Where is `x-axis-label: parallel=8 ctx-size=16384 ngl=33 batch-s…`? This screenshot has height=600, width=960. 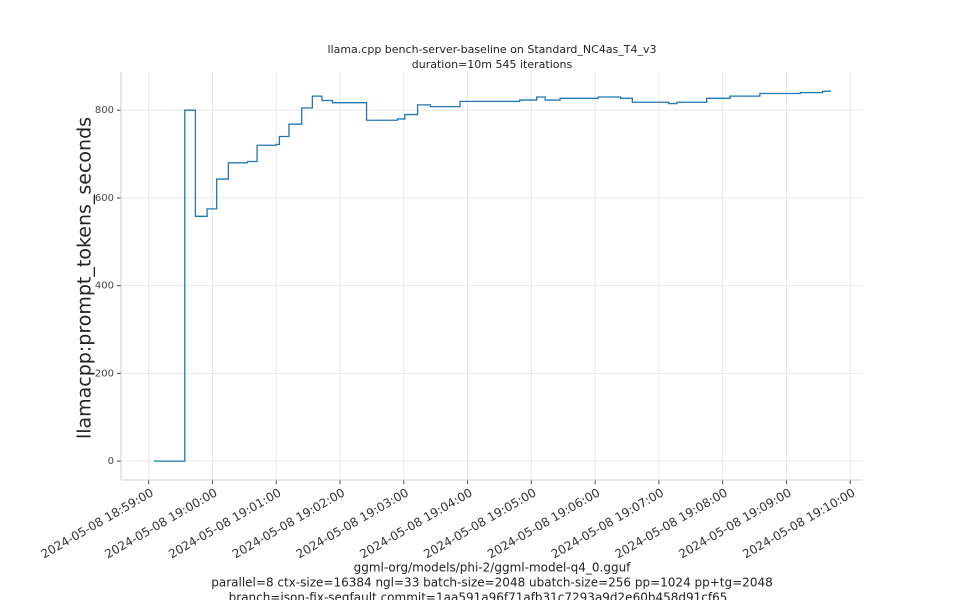 x-axis-label: parallel=8 ctx-size=16384 ngl=33 batch-s… is located at coordinates (491, 583).